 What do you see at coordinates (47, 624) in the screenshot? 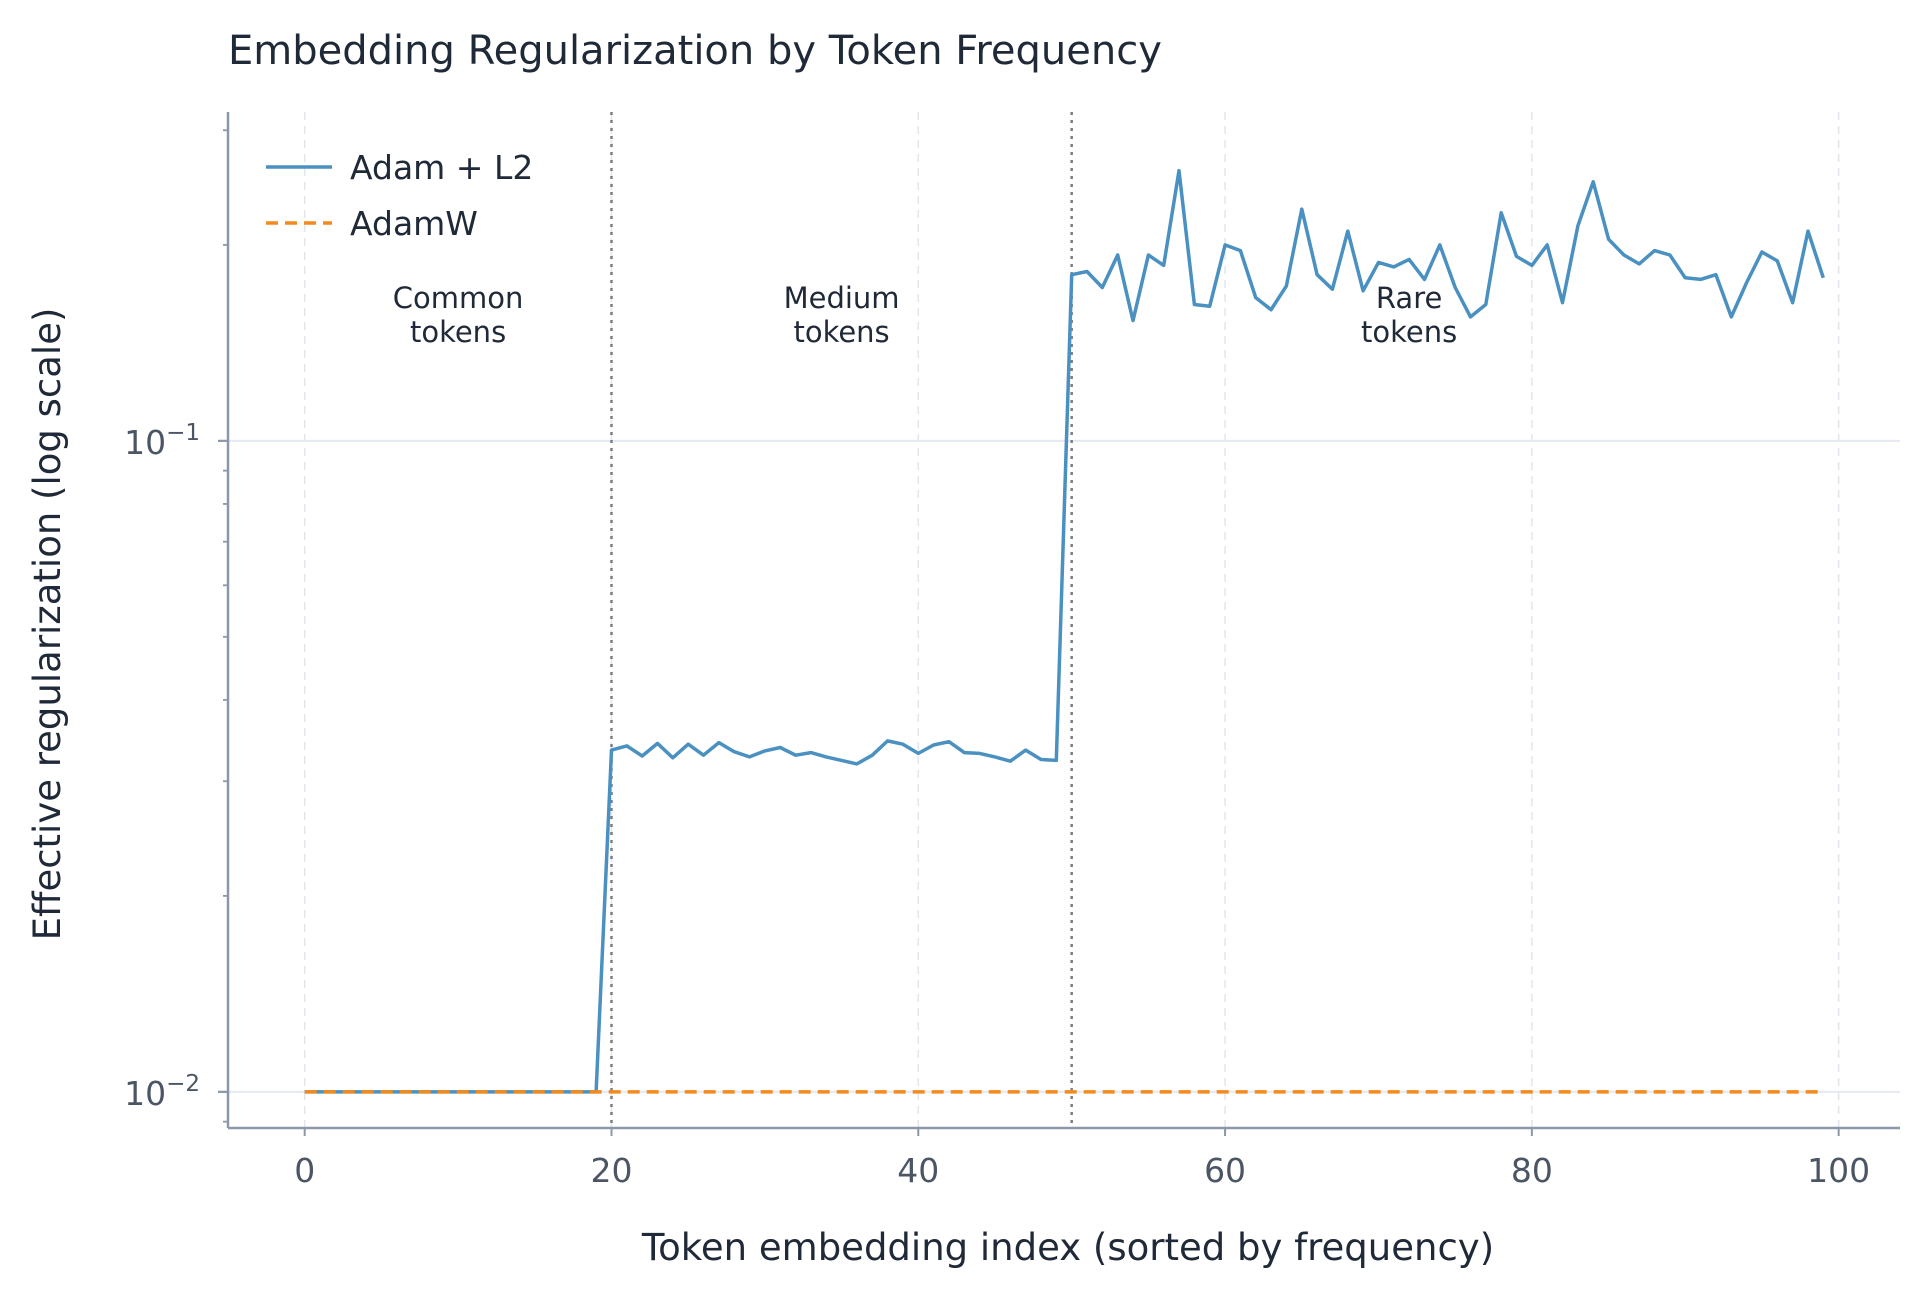
I see `y-axis-label: Effective regularization (log scale)` at bounding box center [47, 624].